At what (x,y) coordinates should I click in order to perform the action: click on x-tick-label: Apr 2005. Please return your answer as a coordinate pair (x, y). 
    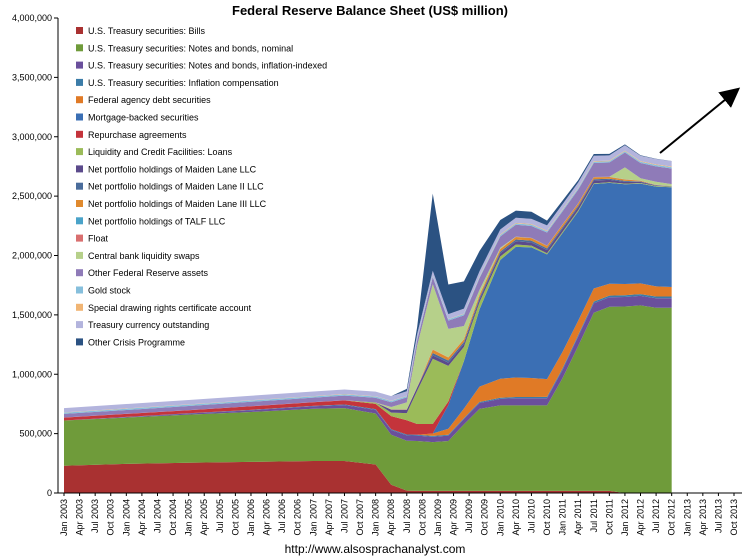
    Looking at the image, I should click on (204, 517).